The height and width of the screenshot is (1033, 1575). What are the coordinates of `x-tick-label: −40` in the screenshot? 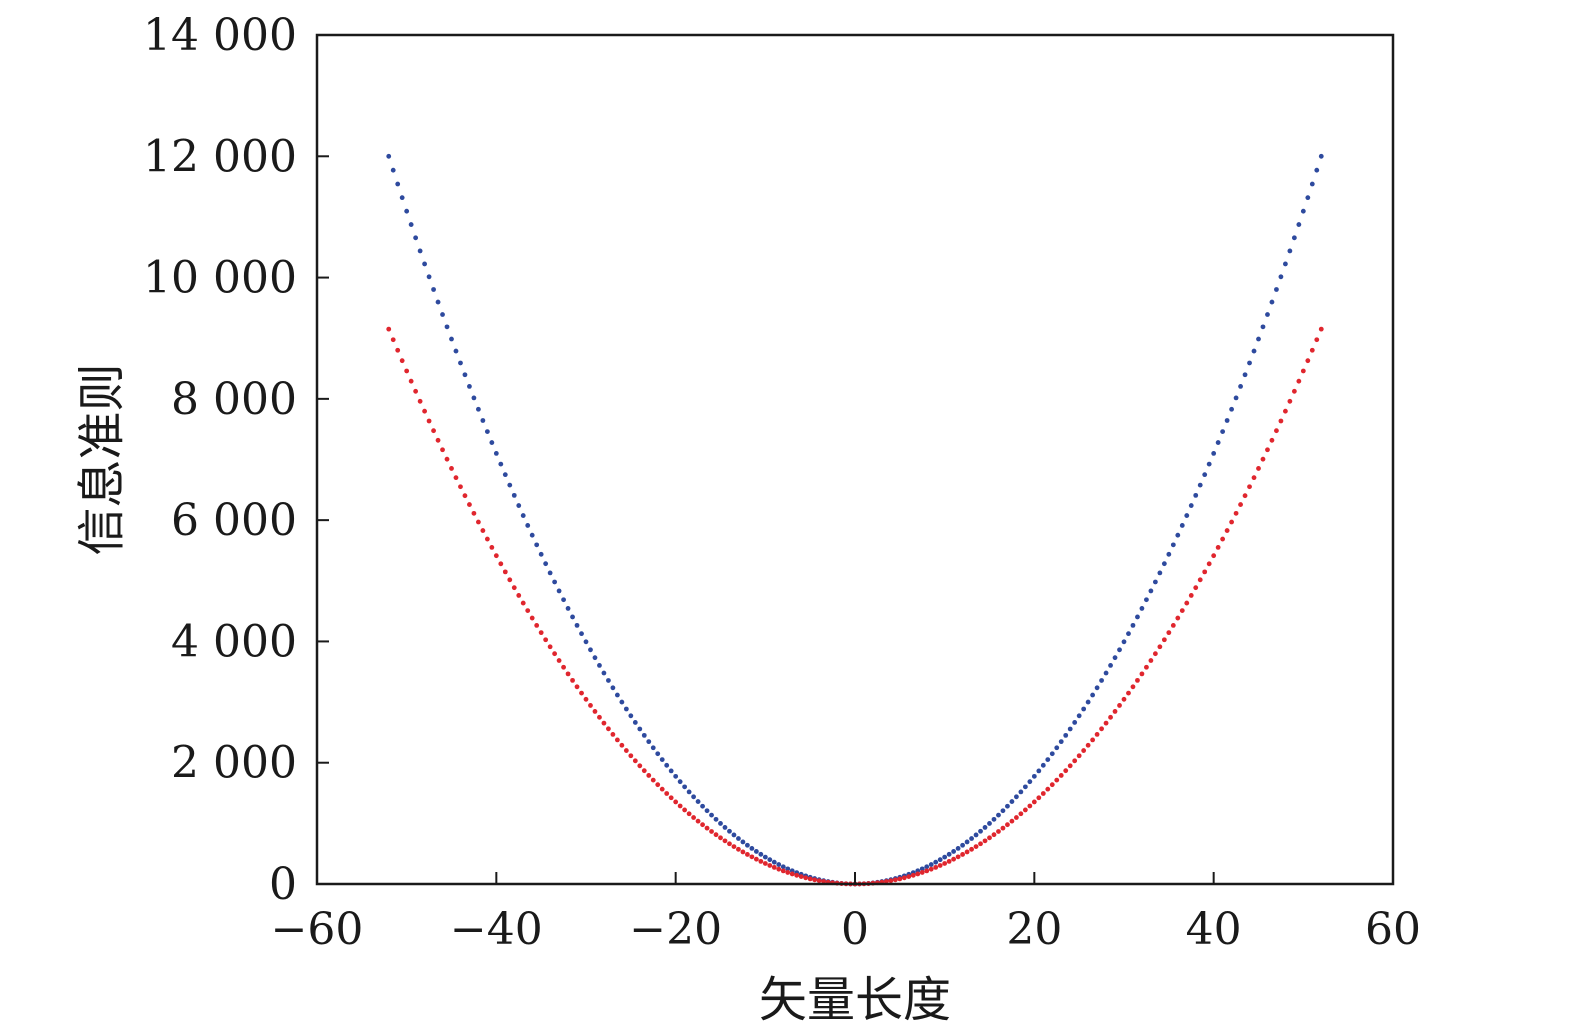 It's located at (496, 929).